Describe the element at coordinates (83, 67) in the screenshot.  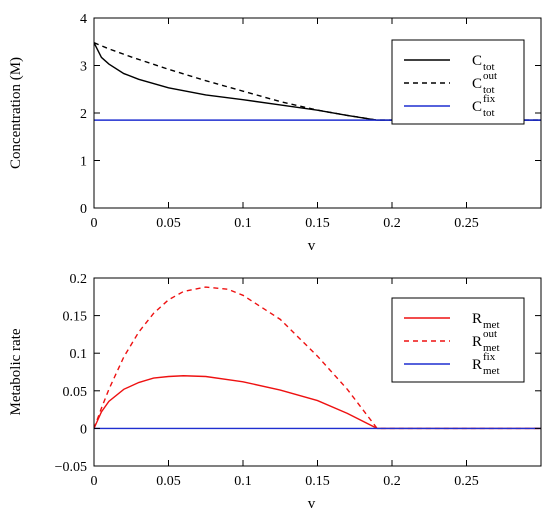
I see `y-tick-label: 3` at that location.